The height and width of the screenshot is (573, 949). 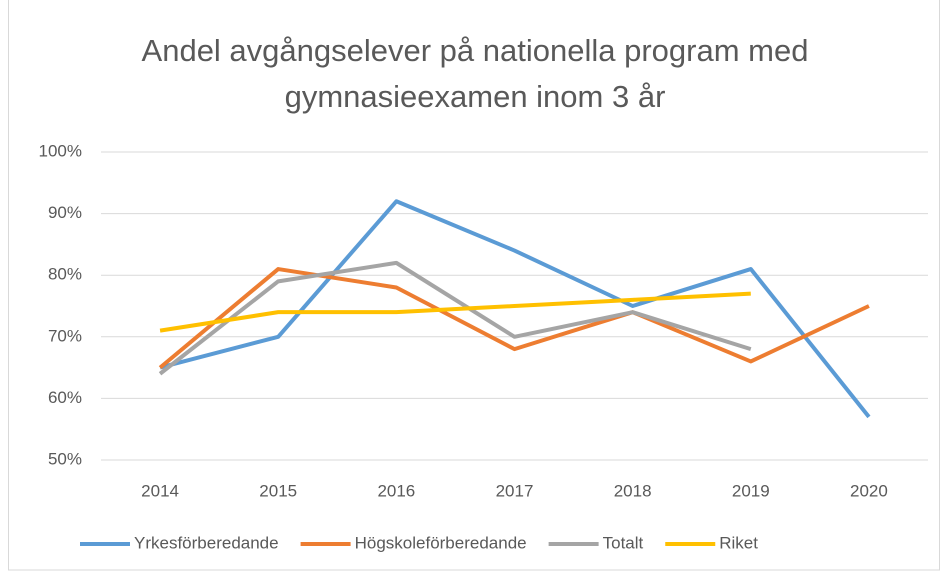 What do you see at coordinates (396, 490) in the screenshot?
I see `x-tick-label: 2016` at bounding box center [396, 490].